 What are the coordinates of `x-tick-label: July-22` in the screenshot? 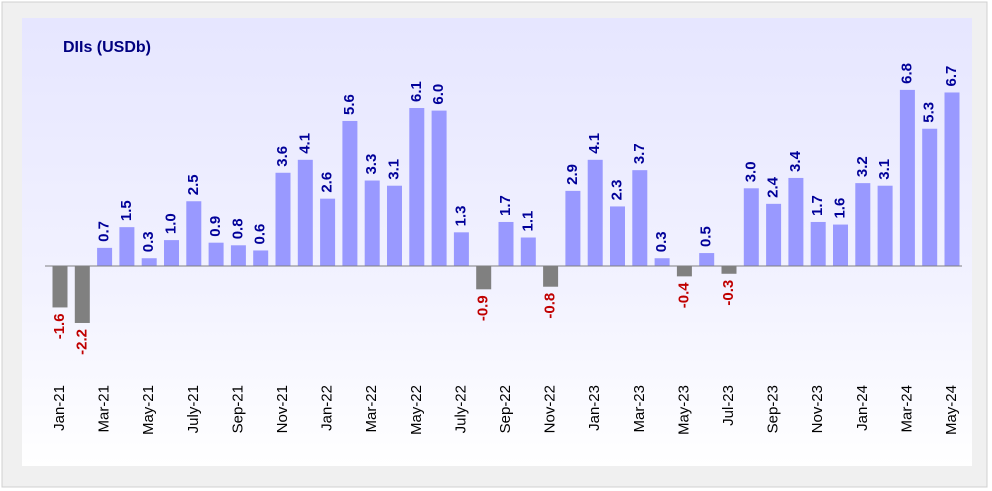 It's located at (460, 409).